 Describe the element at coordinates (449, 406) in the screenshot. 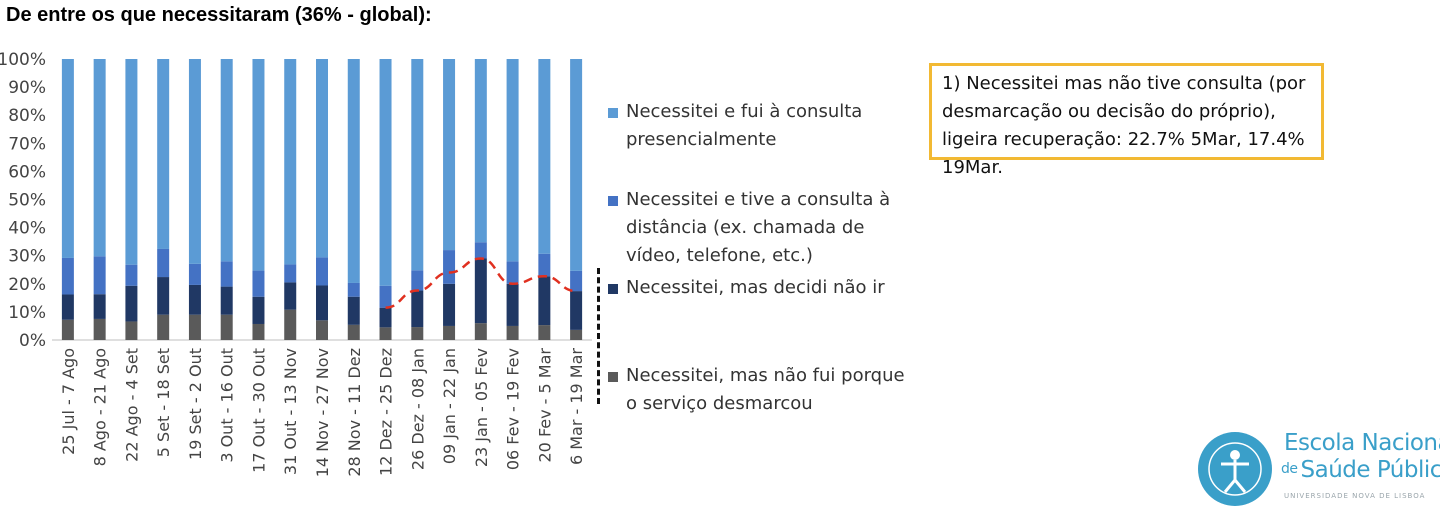

I see `x-tick-label: 09 Jan - 22 Jan` at that location.